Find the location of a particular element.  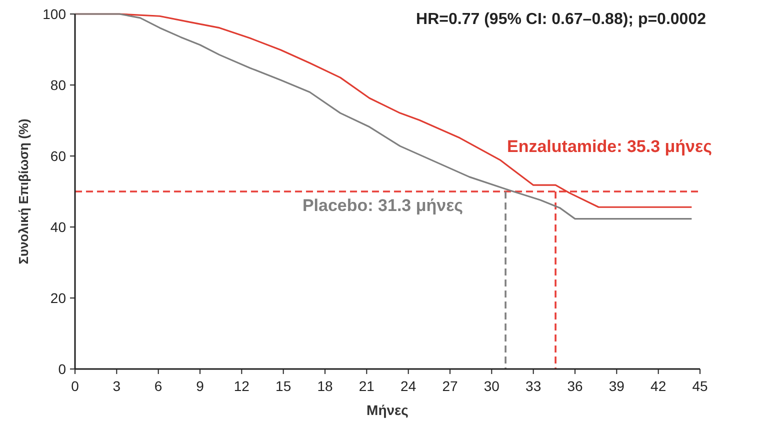

y-tick-label: 60 is located at coordinates (58, 156).